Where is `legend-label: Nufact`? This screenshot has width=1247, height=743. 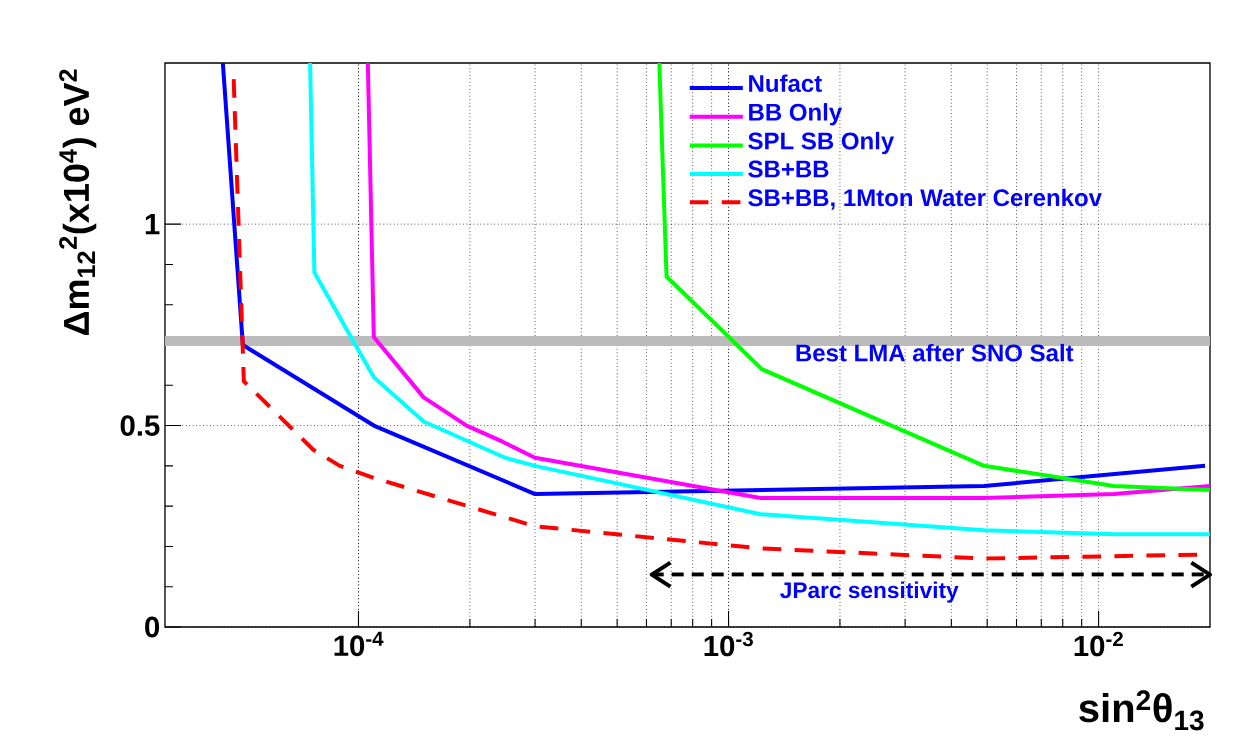 legend-label: Nufact is located at coordinates (785, 83).